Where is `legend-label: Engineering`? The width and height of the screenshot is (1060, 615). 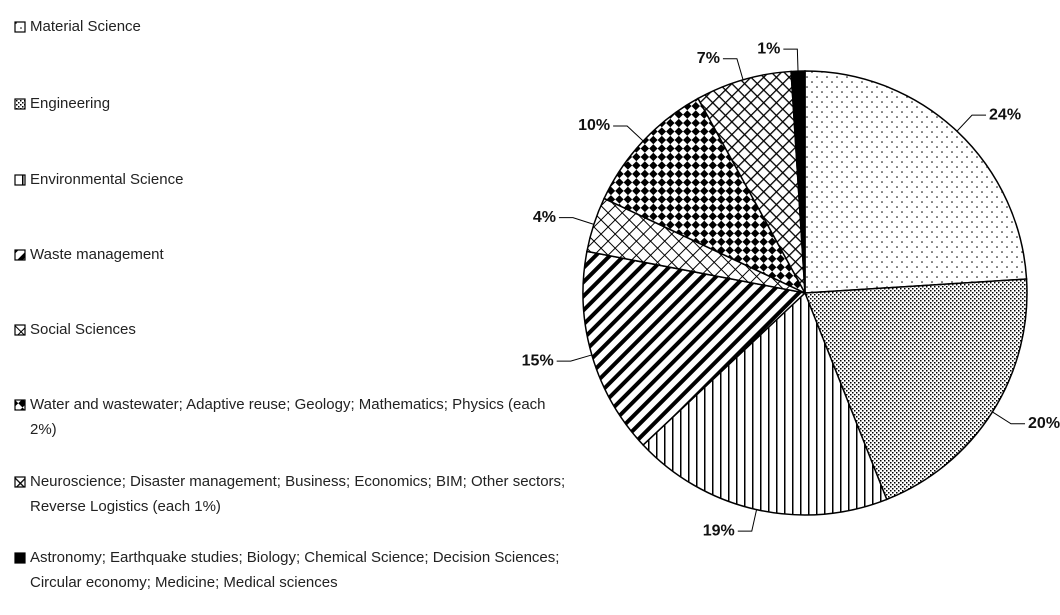
legend-label: Engineering is located at coordinates (70, 103).